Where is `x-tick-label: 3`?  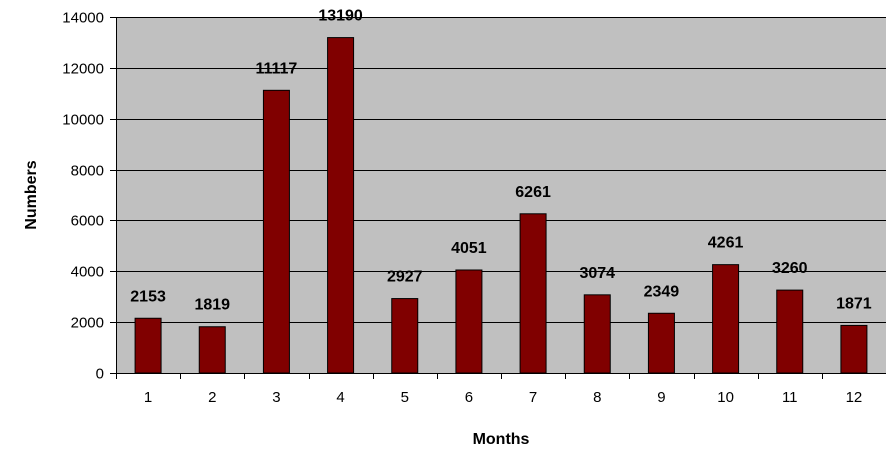
x-tick-label: 3 is located at coordinates (276, 397).